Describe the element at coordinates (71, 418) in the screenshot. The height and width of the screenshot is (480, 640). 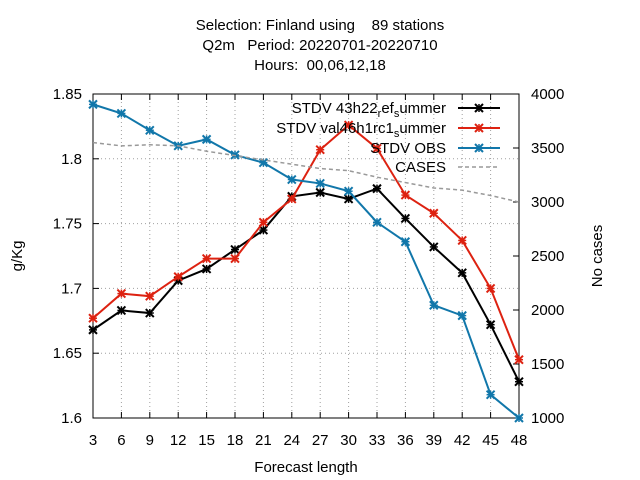
I see `y-tick-label: 1.6` at that location.